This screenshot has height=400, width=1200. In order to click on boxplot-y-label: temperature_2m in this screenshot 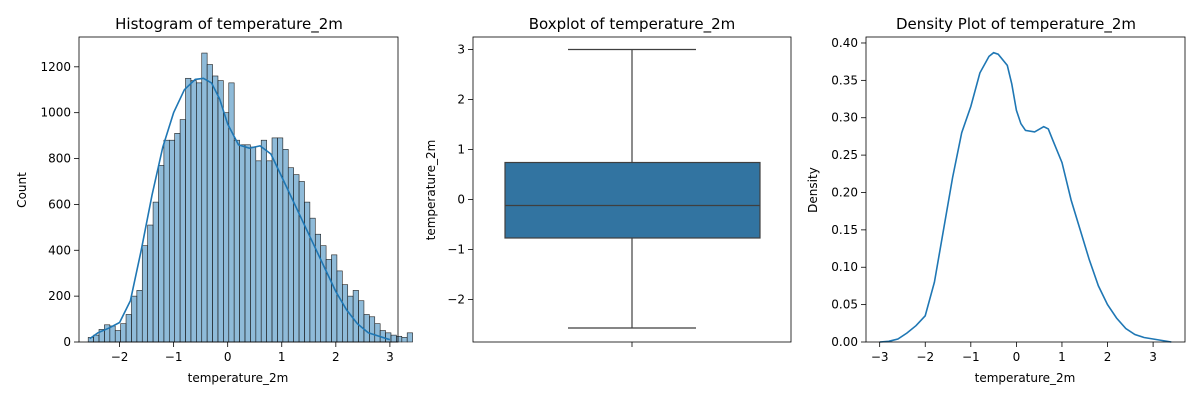, I will do `click(431, 190)`.